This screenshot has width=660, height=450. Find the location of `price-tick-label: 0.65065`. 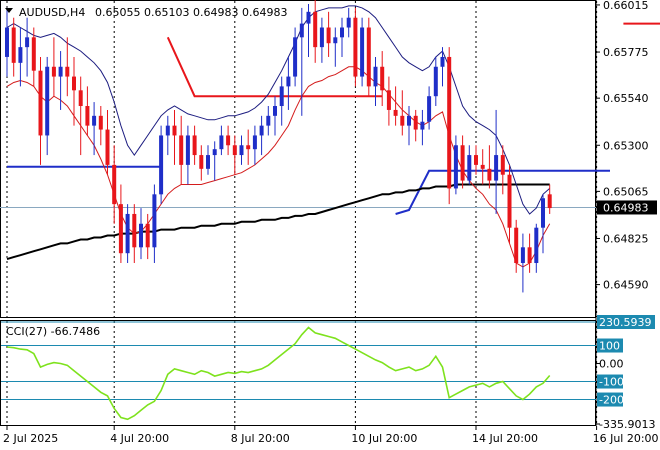

price-tick-label: 0.65065 is located at coordinates (626, 191).